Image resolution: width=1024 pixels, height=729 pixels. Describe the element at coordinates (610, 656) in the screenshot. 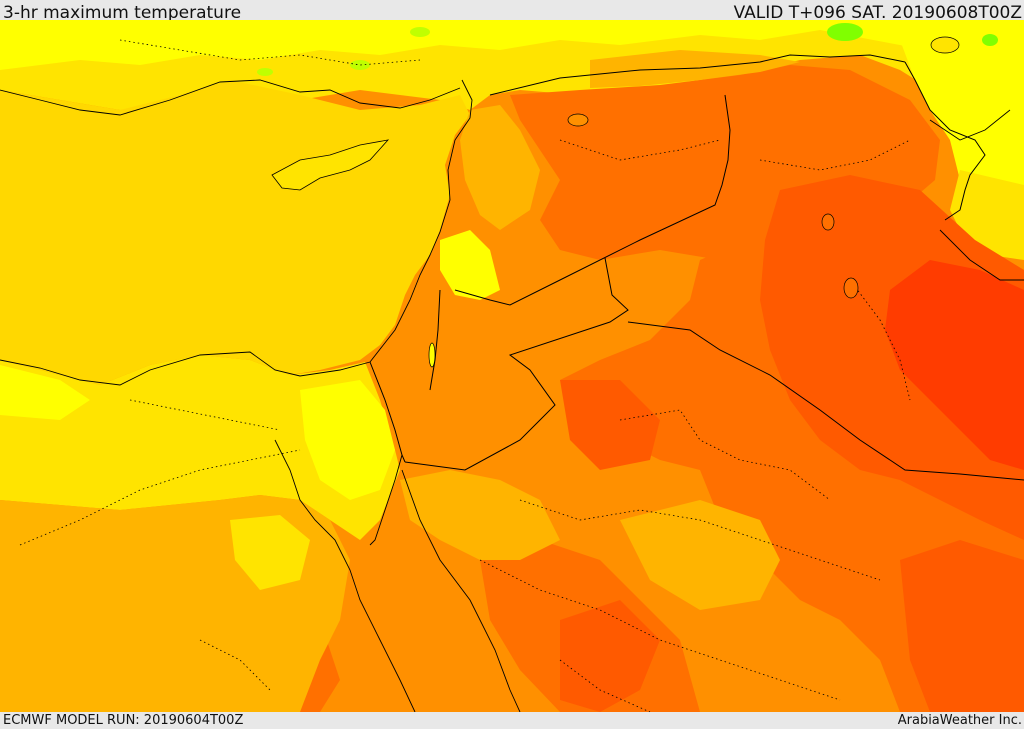

I see `zone-red-orange-south` at that location.